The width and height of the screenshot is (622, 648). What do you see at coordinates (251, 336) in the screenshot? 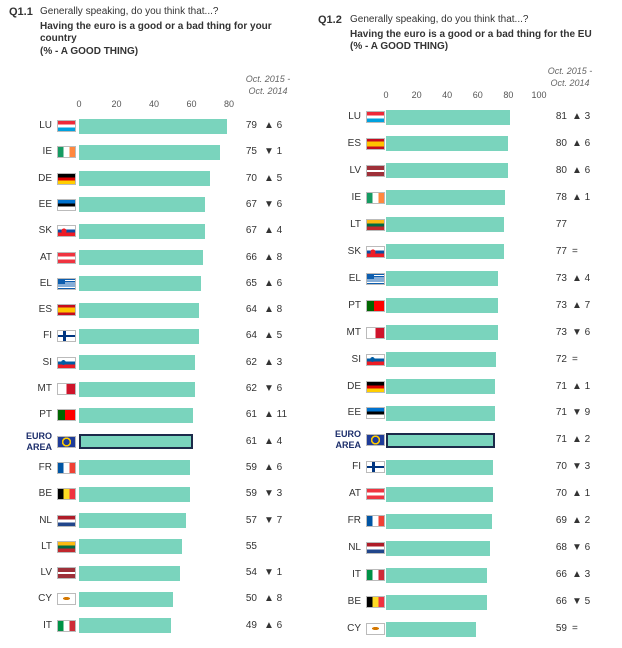
I see `value-label: 64` at bounding box center [251, 336].